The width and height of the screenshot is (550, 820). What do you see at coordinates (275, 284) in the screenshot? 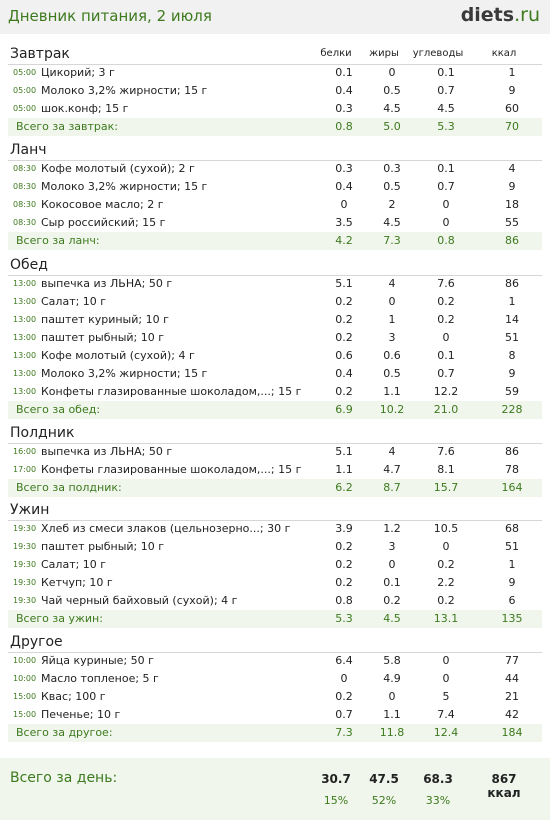
I see `food-row: 13:00 выпечка из ЛЬНА; 50 г 5.1 4 7.6 86` at bounding box center [275, 284].